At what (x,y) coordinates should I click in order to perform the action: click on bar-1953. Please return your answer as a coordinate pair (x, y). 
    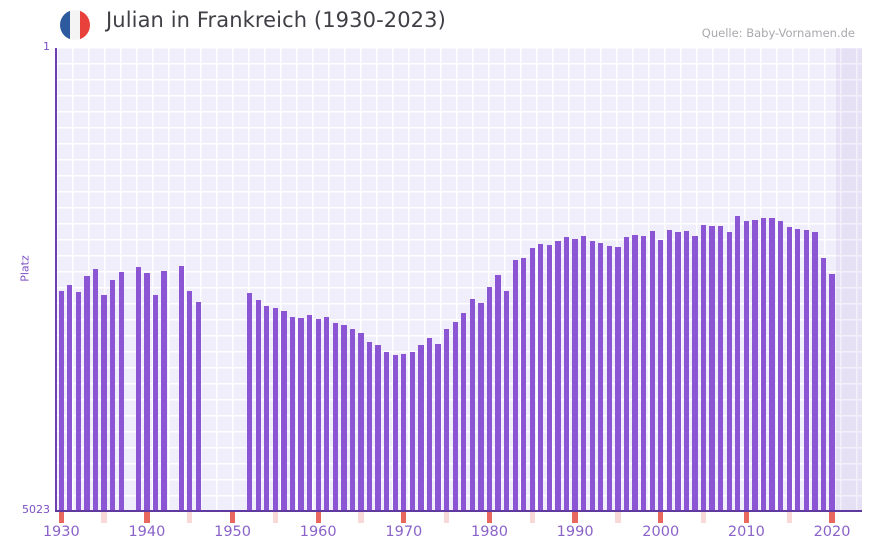
    Looking at the image, I should click on (258, 404).